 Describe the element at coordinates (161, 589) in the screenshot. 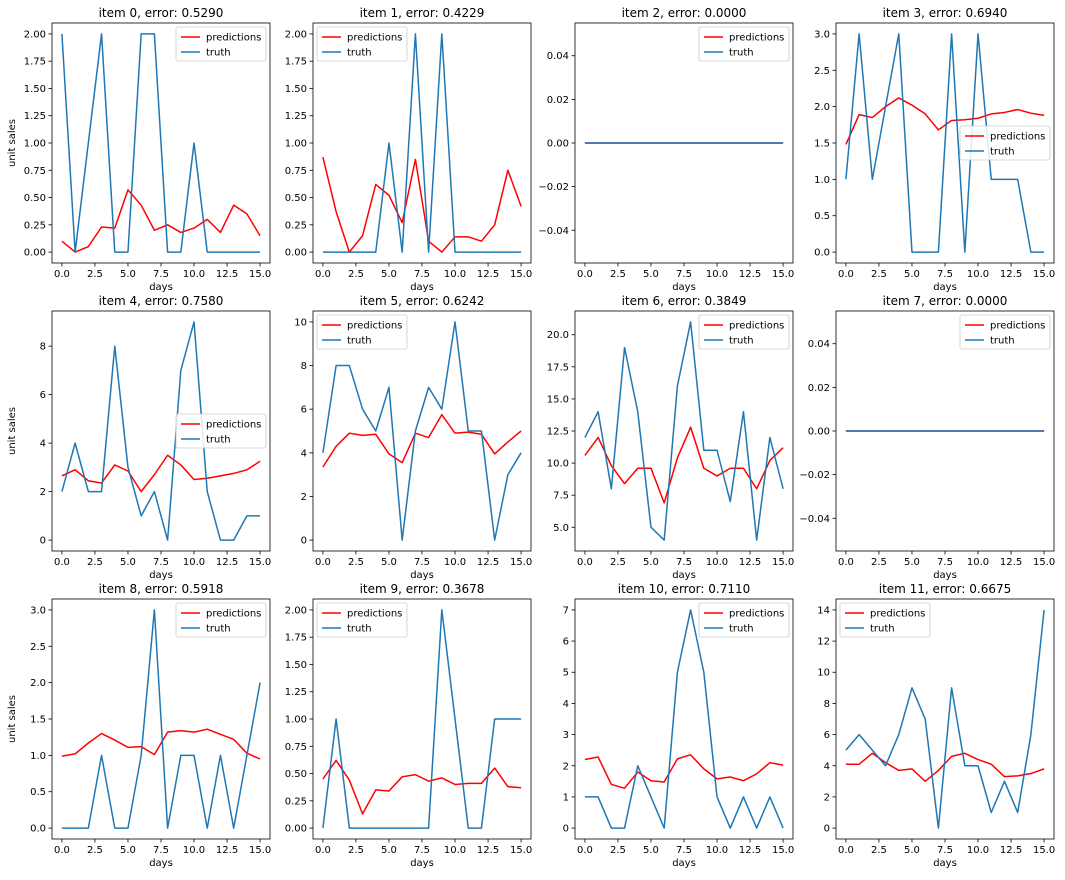

I see `subplot-title: item 8, error: 0.5918` at that location.